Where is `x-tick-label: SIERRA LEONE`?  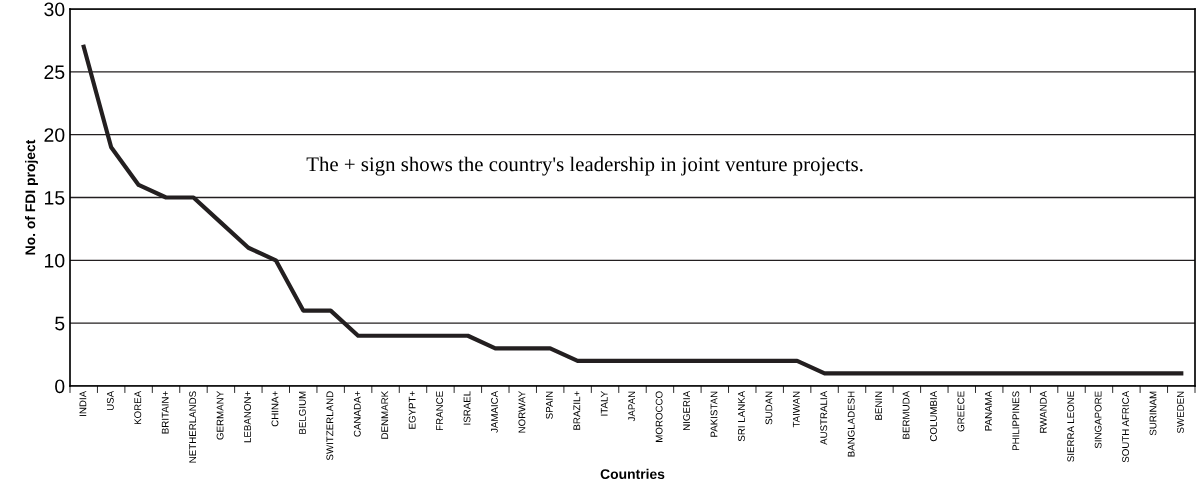
x-tick-label: SIERRA LEONE is located at coordinates (1071, 426).